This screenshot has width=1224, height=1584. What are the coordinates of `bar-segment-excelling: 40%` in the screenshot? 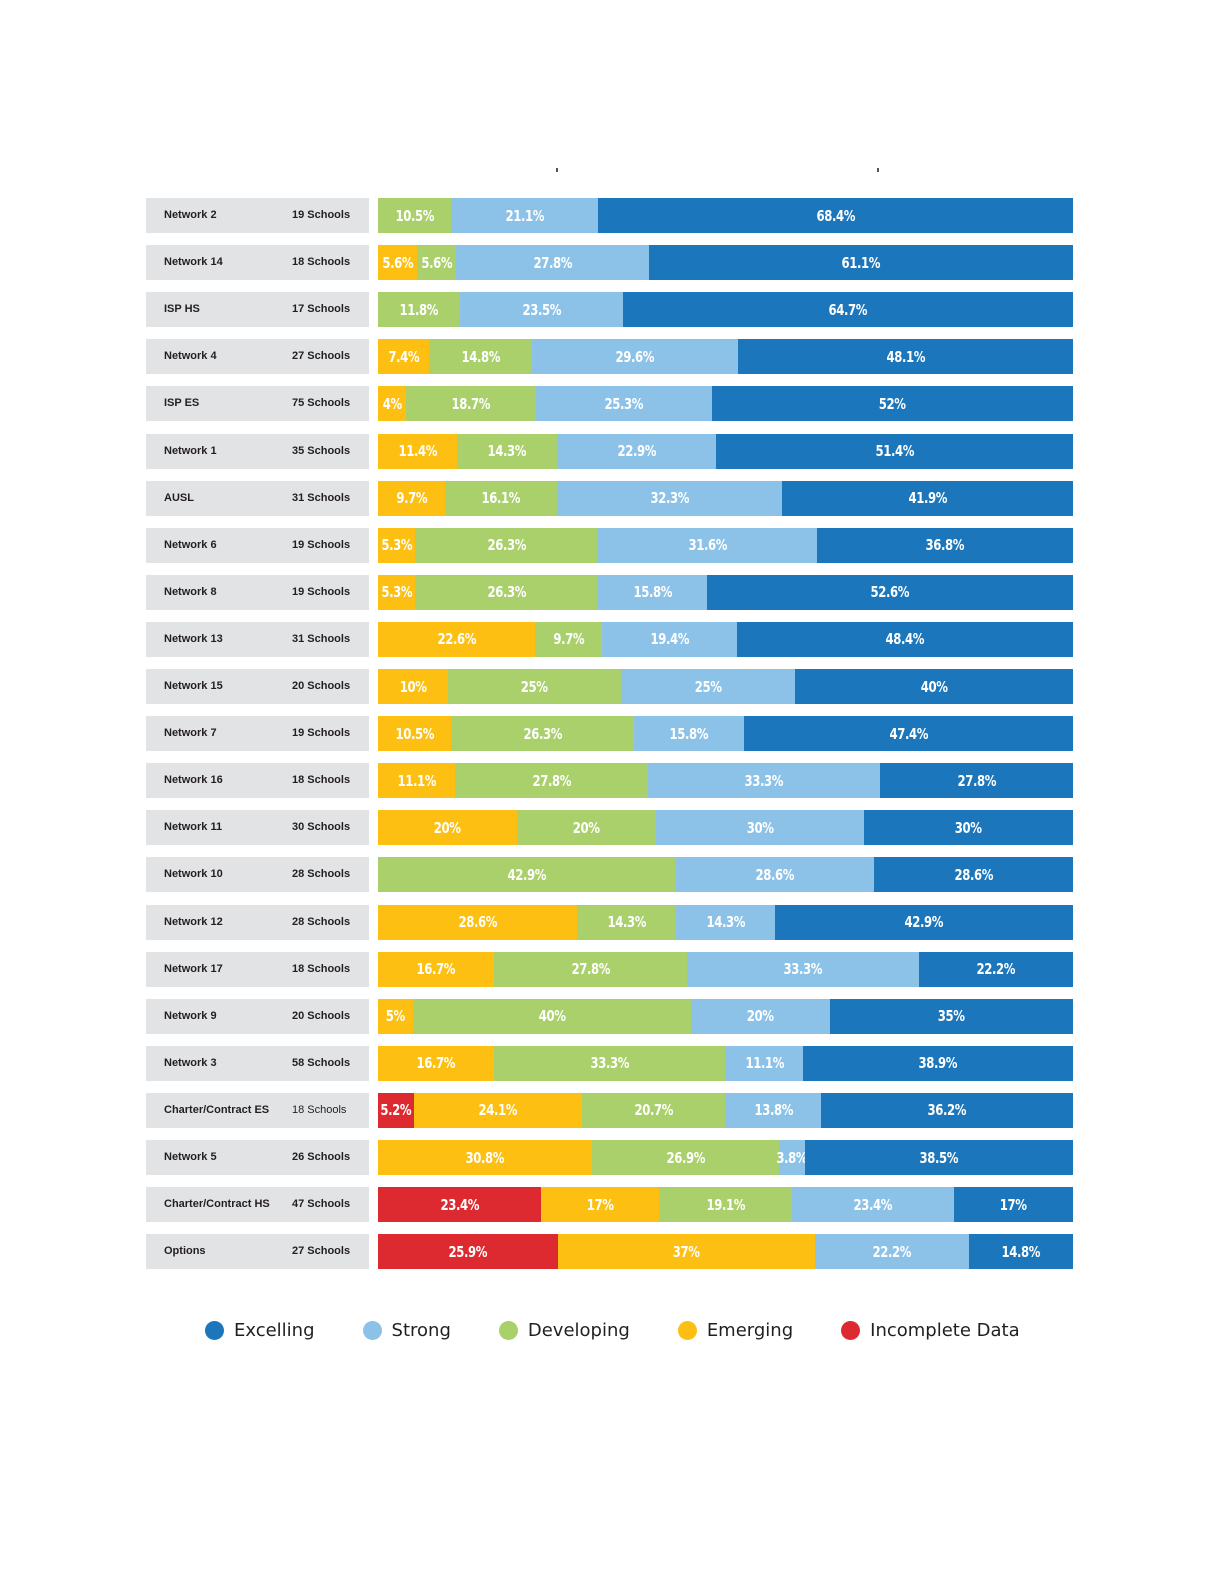 It's located at (934, 686).